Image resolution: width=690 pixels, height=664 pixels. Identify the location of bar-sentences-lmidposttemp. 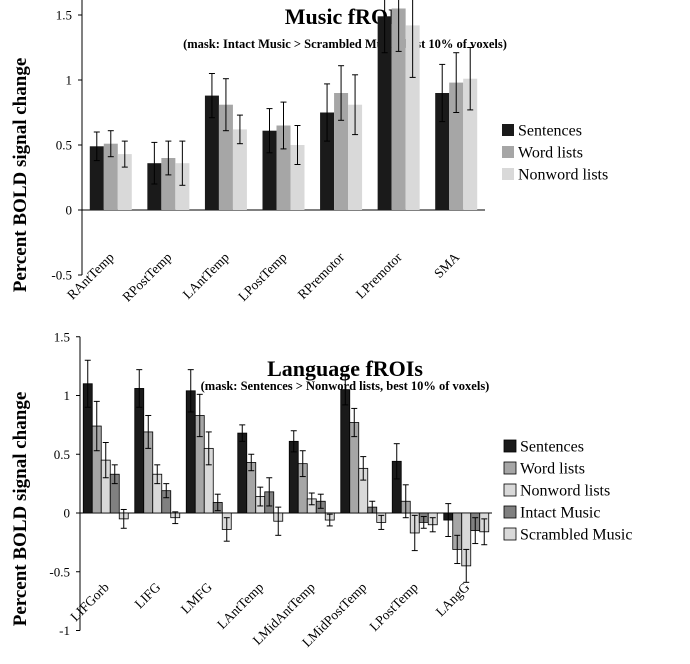
(345, 451).